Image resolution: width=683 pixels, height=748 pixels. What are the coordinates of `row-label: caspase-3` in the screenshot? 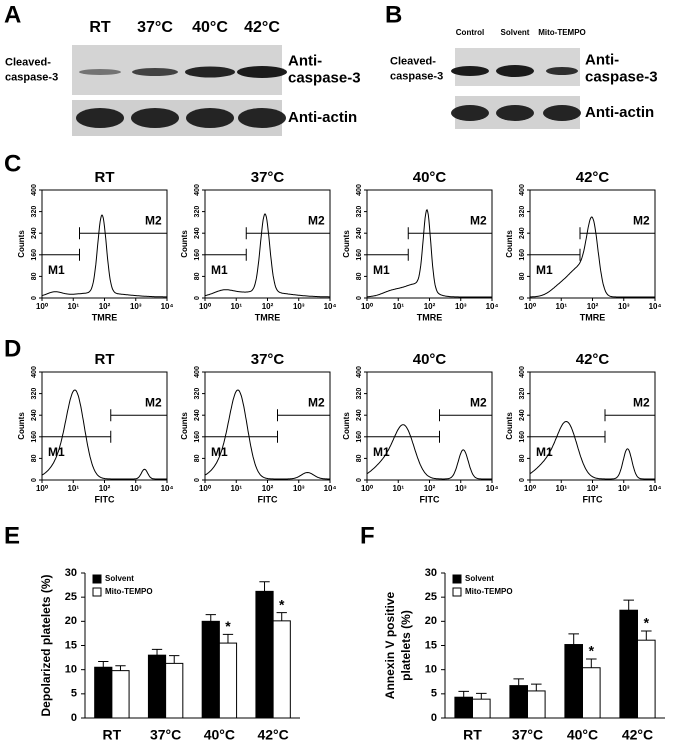 It's located at (31, 77).